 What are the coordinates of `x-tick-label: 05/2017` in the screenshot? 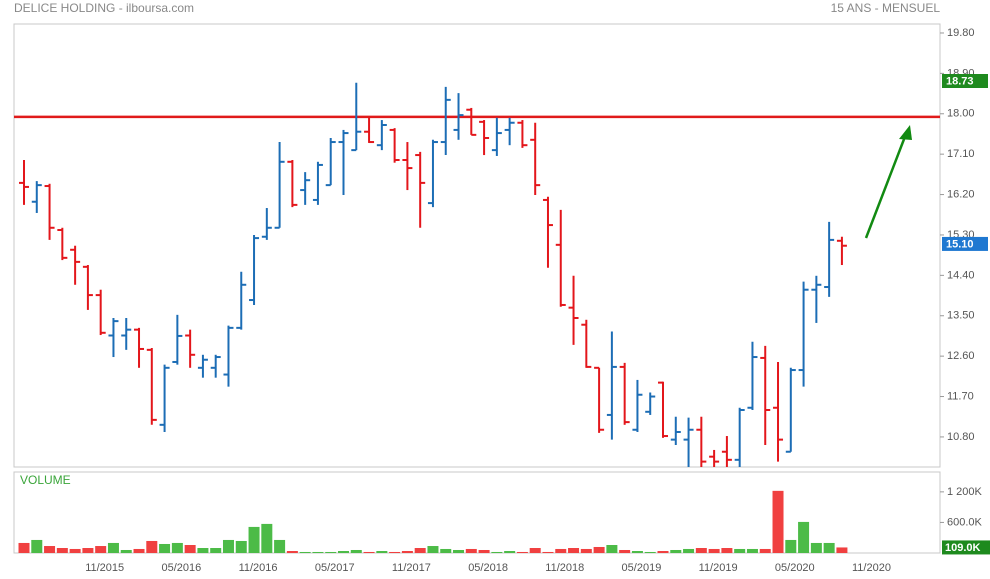 It's located at (335, 568).